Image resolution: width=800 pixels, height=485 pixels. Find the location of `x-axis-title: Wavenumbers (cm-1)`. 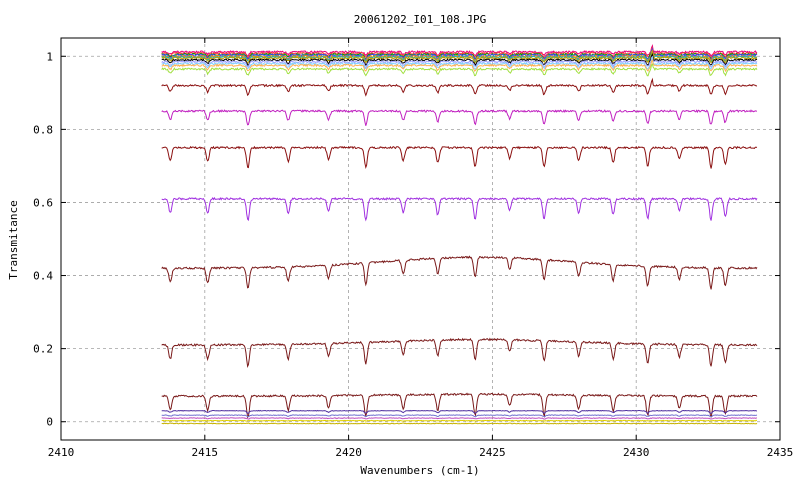

x-axis-title: Wavenumbers (cm-1) is located at coordinates (419, 470).